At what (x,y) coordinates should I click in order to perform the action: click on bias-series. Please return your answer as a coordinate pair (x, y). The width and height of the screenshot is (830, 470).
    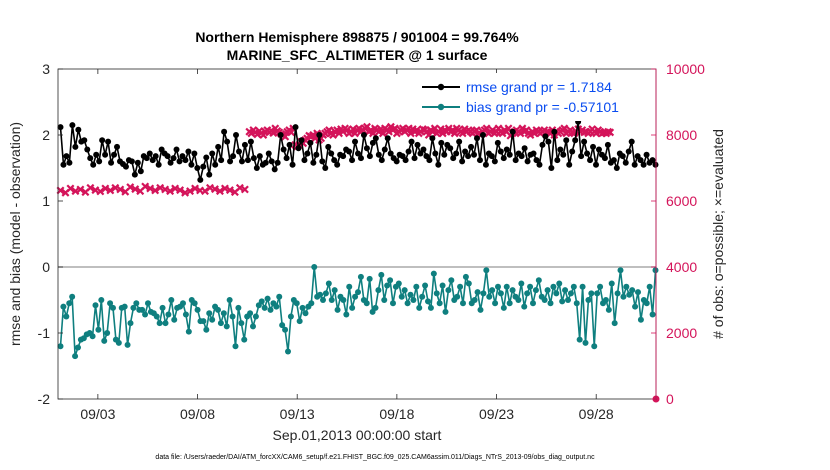
    Looking at the image, I should click on (358, 312).